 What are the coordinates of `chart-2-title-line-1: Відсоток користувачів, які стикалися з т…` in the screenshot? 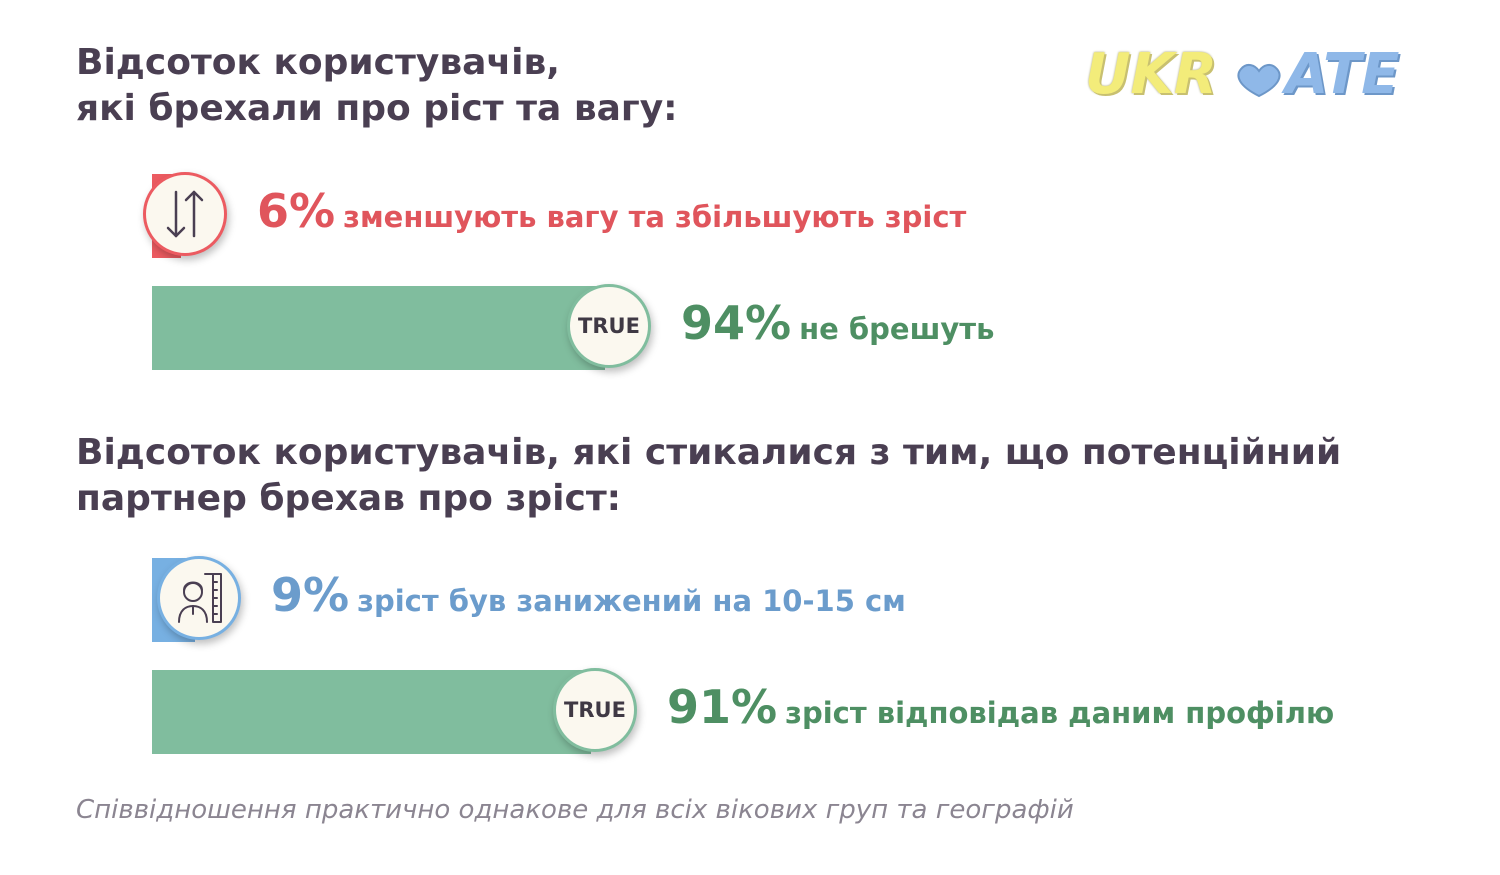 It's located at (709, 452).